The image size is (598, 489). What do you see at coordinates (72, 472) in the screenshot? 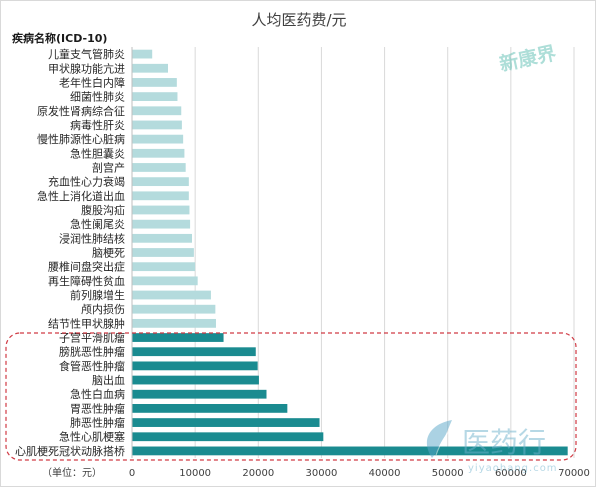
I see `unit-label: （单位：元）` at bounding box center [72, 472].